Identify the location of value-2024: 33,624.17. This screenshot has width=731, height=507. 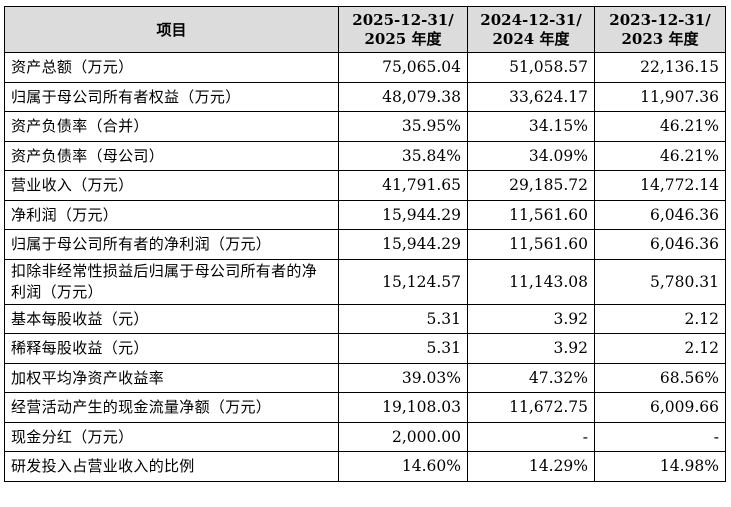
(531, 96).